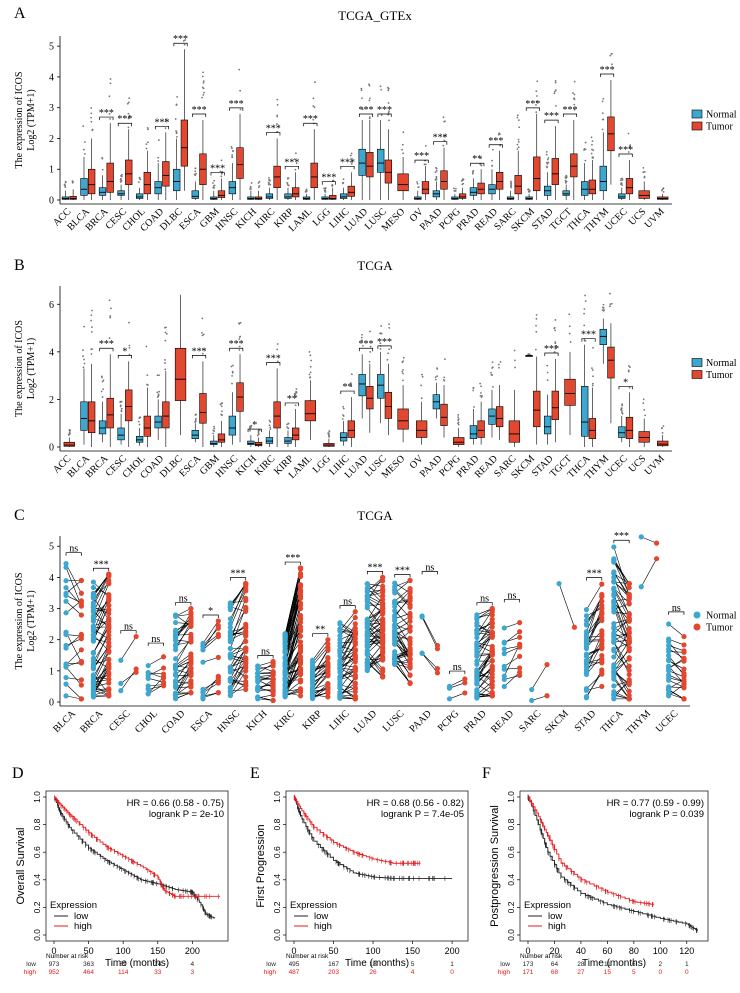 This screenshot has width=740, height=993. Describe the element at coordinates (421, 721) in the screenshot. I see `x-tick-label: PAAD` at that location.